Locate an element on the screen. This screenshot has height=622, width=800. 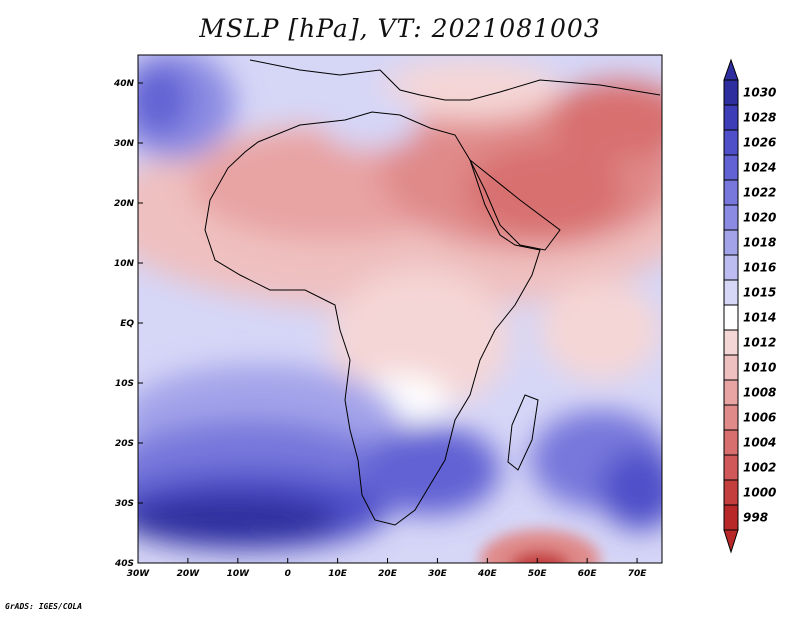
colorbar-label: 1010 is located at coordinates (759, 368).